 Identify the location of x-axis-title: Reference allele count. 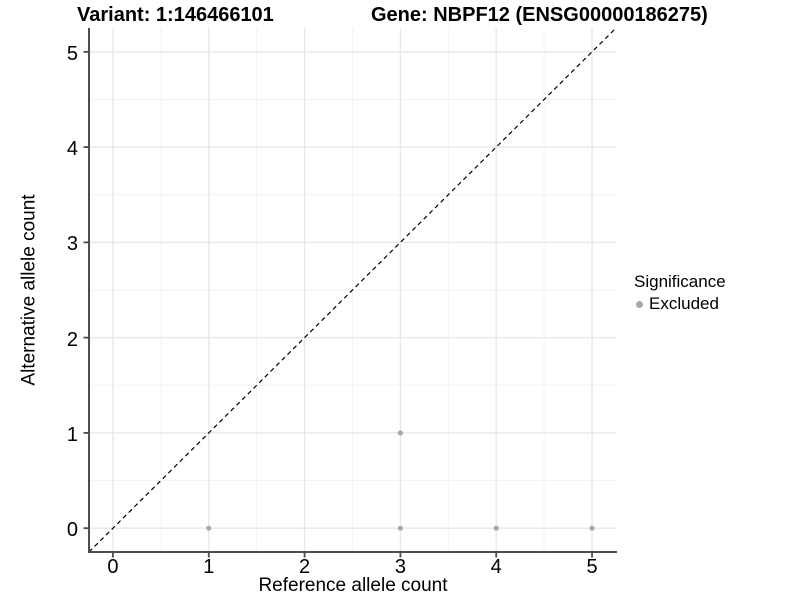
(353, 585).